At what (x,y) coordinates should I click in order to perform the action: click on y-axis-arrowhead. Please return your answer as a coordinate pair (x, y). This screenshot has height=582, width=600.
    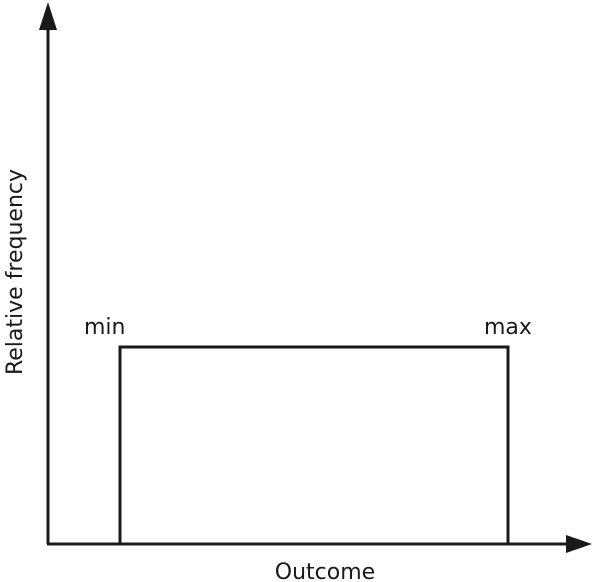
    Looking at the image, I should click on (48, 16).